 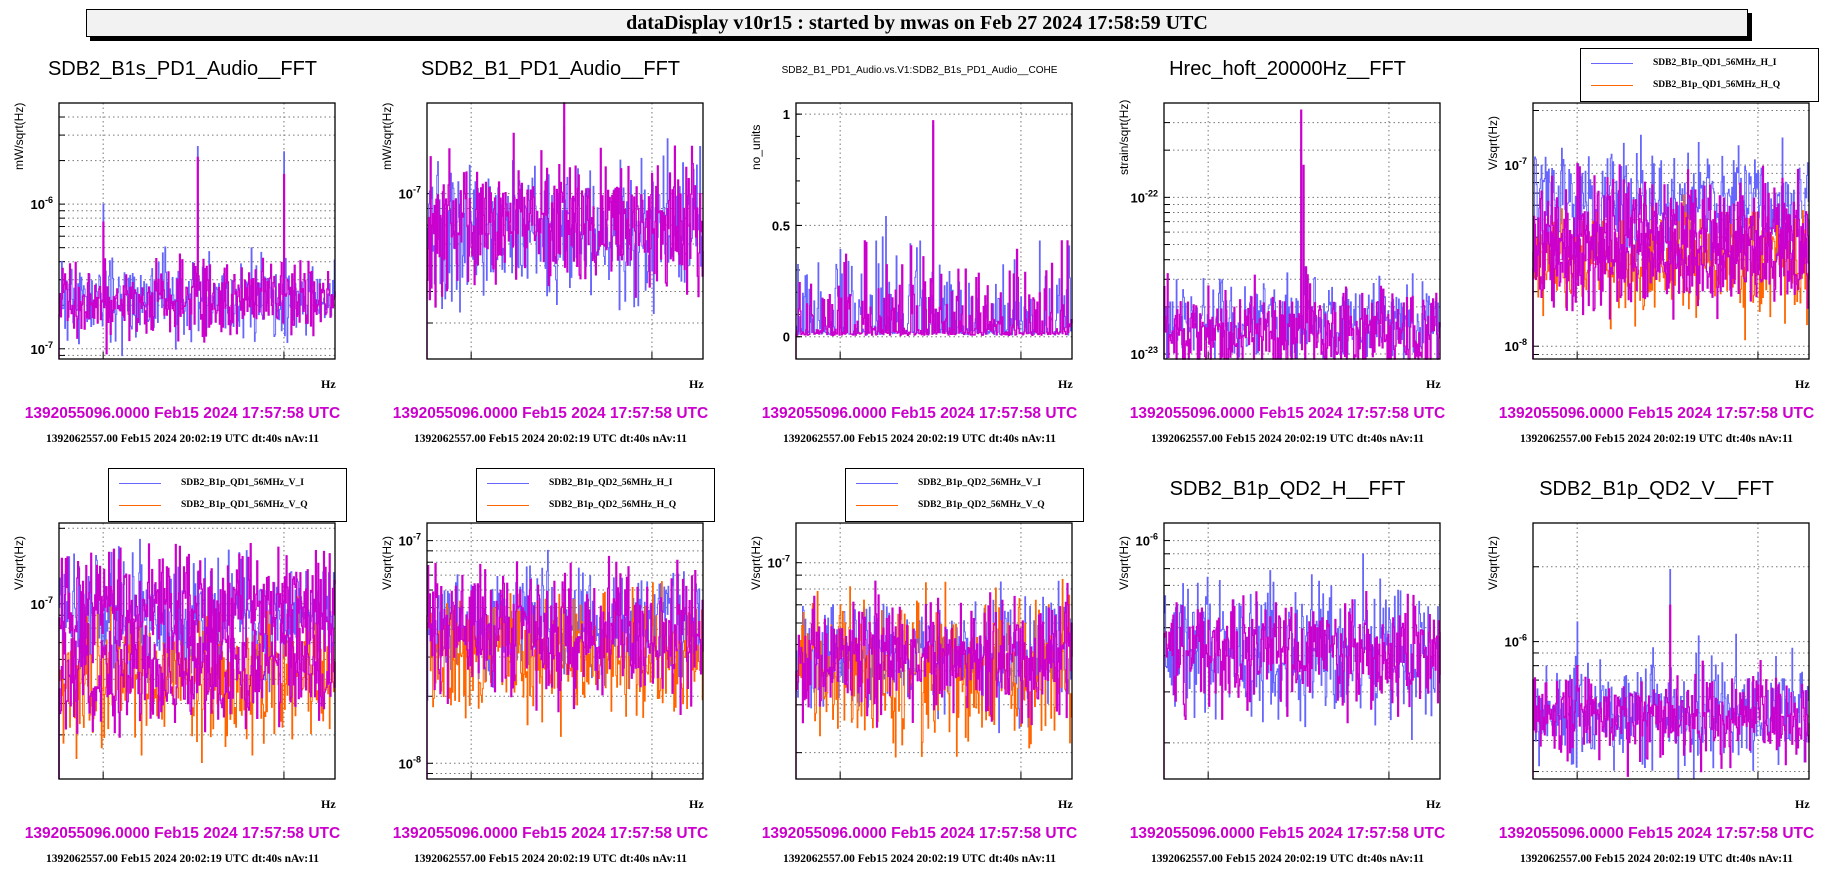 What do you see at coordinates (981, 505) in the screenshot?
I see `legend-label: SDB2_B1p_QD2_56MHz_V_Q` at bounding box center [981, 505].